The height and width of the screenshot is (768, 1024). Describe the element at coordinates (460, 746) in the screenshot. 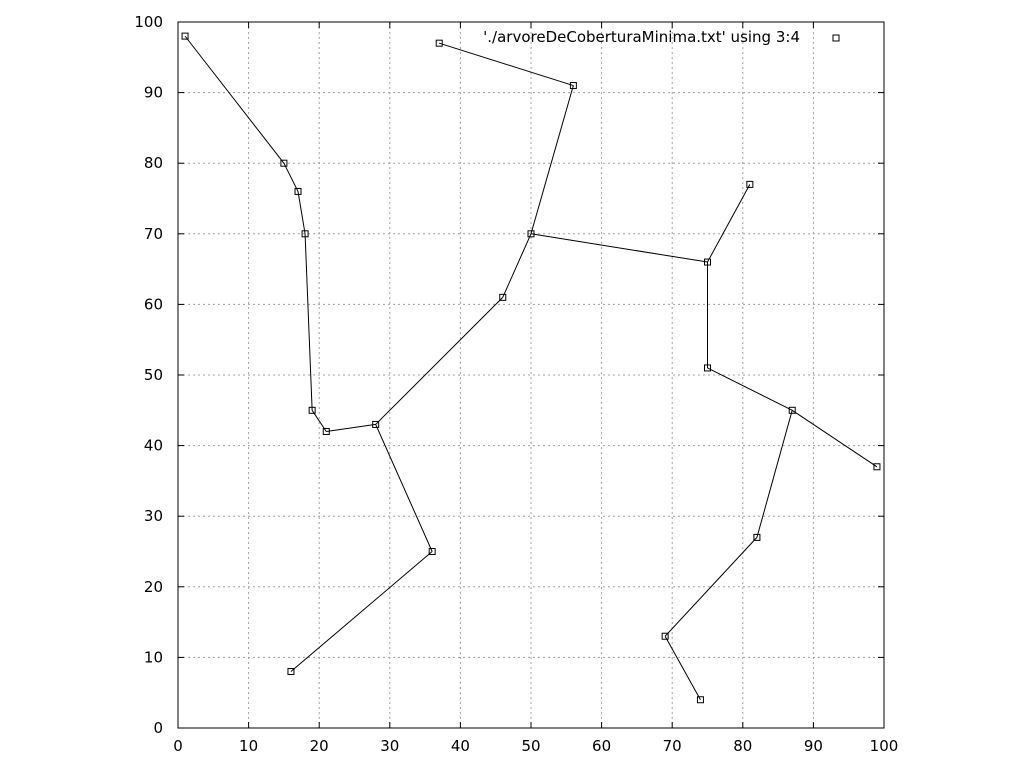

I see `x-tick-label: 40` at that location.